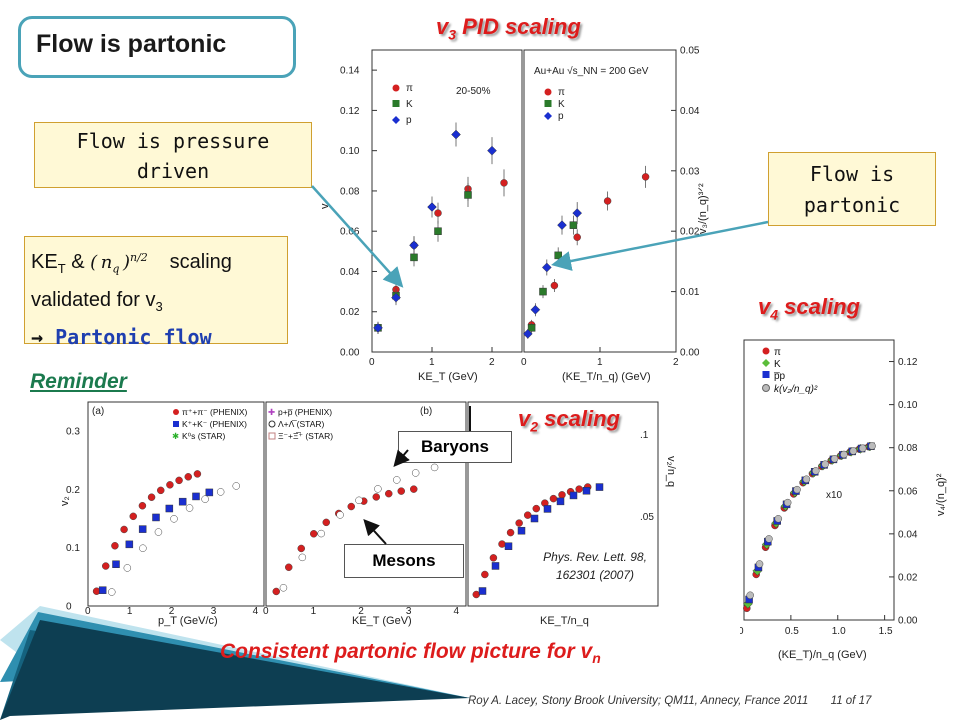 This screenshot has height=720, width=960. I want to click on callout-pressure-driven: Flow is pressure driven, so click(173, 155).